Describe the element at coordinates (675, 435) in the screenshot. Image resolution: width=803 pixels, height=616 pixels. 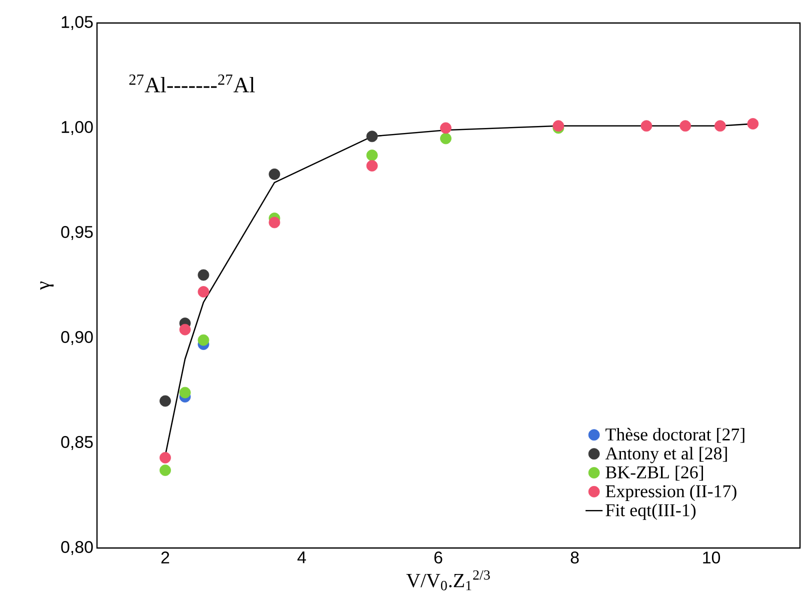
I see `legend-label: Thèse doctorat [27]` at that location.